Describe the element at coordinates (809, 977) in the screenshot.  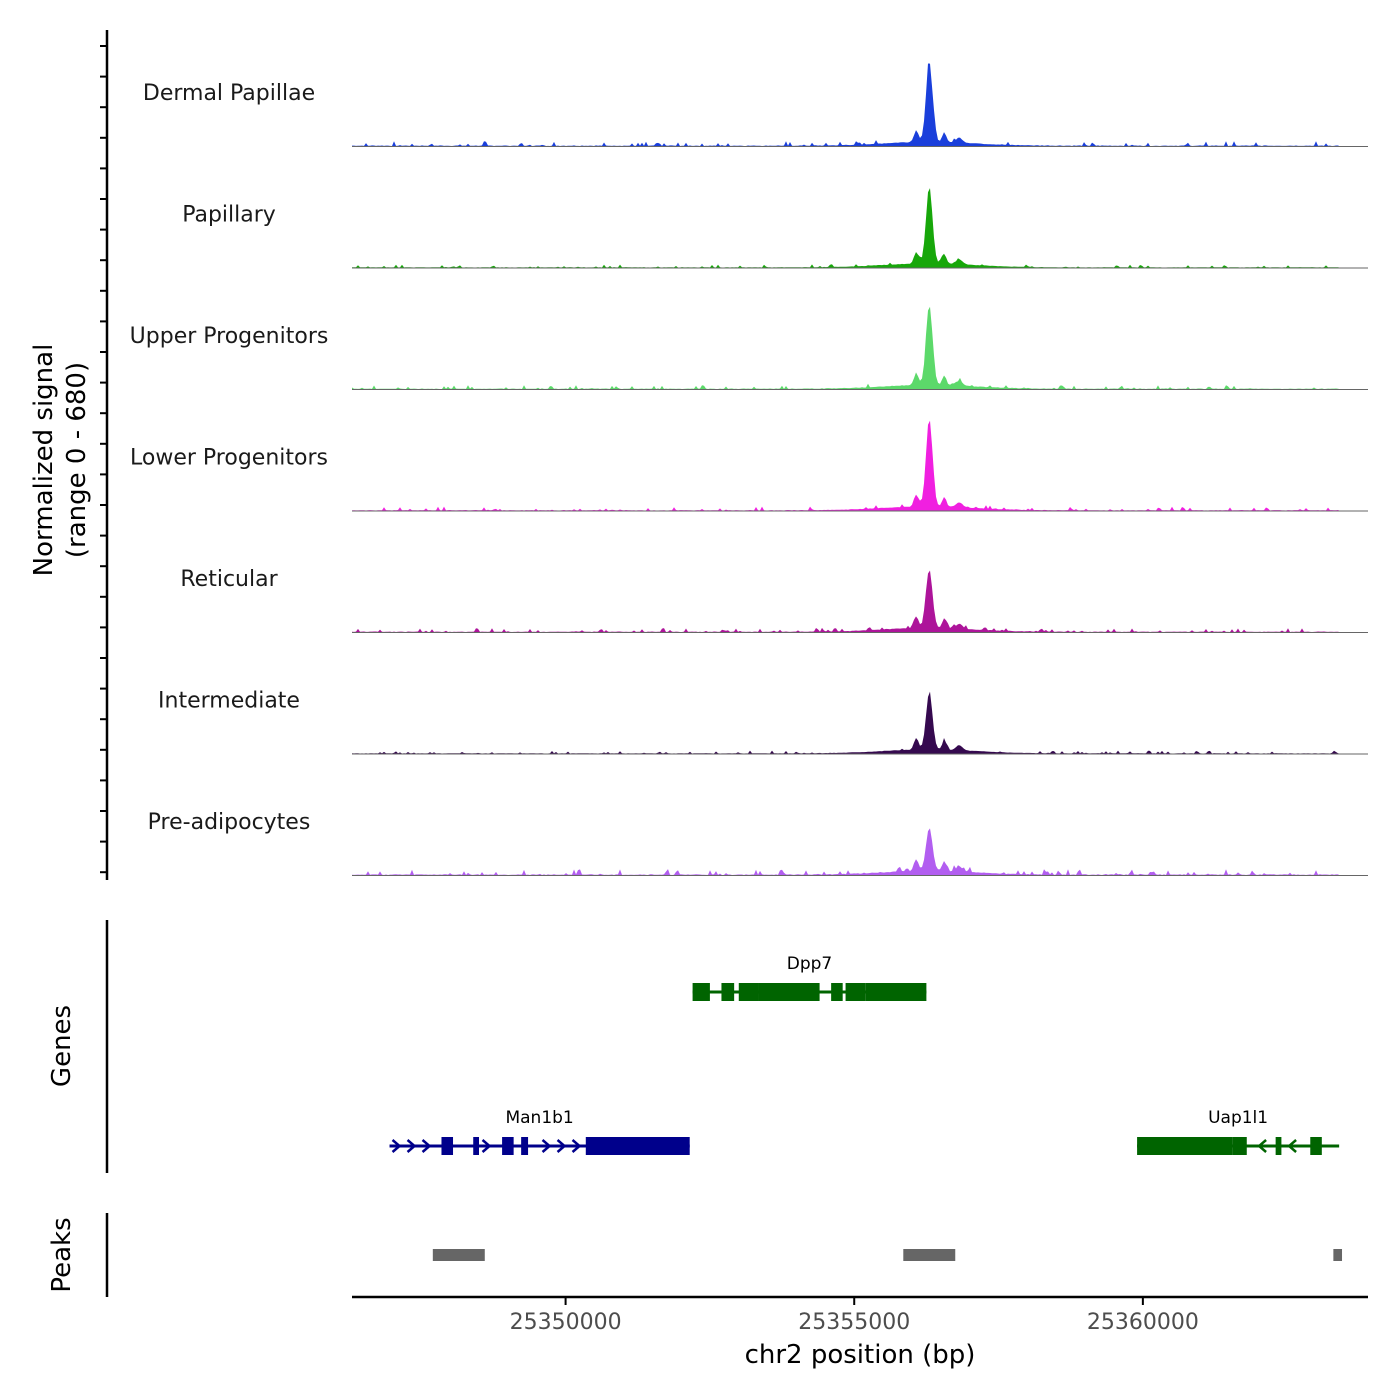
I see `gene-dpp7: Dpp7` at that location.